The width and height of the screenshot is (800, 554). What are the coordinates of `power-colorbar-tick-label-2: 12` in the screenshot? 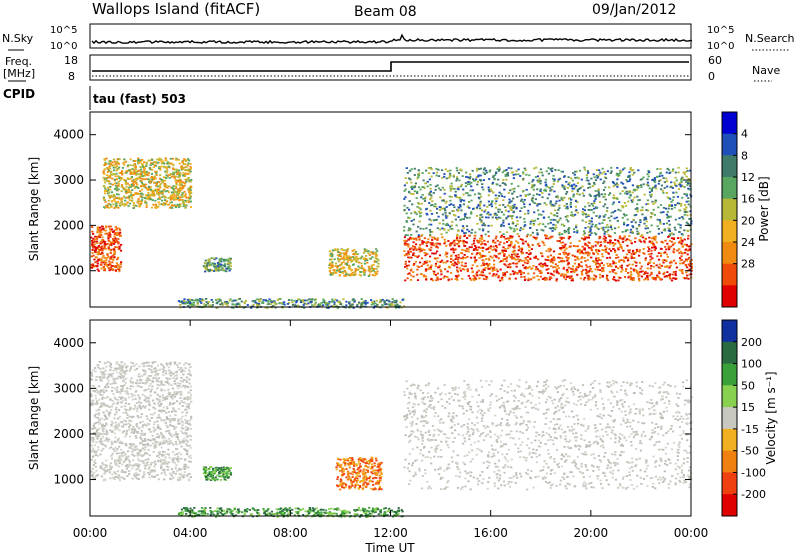 It's located at (748, 177).